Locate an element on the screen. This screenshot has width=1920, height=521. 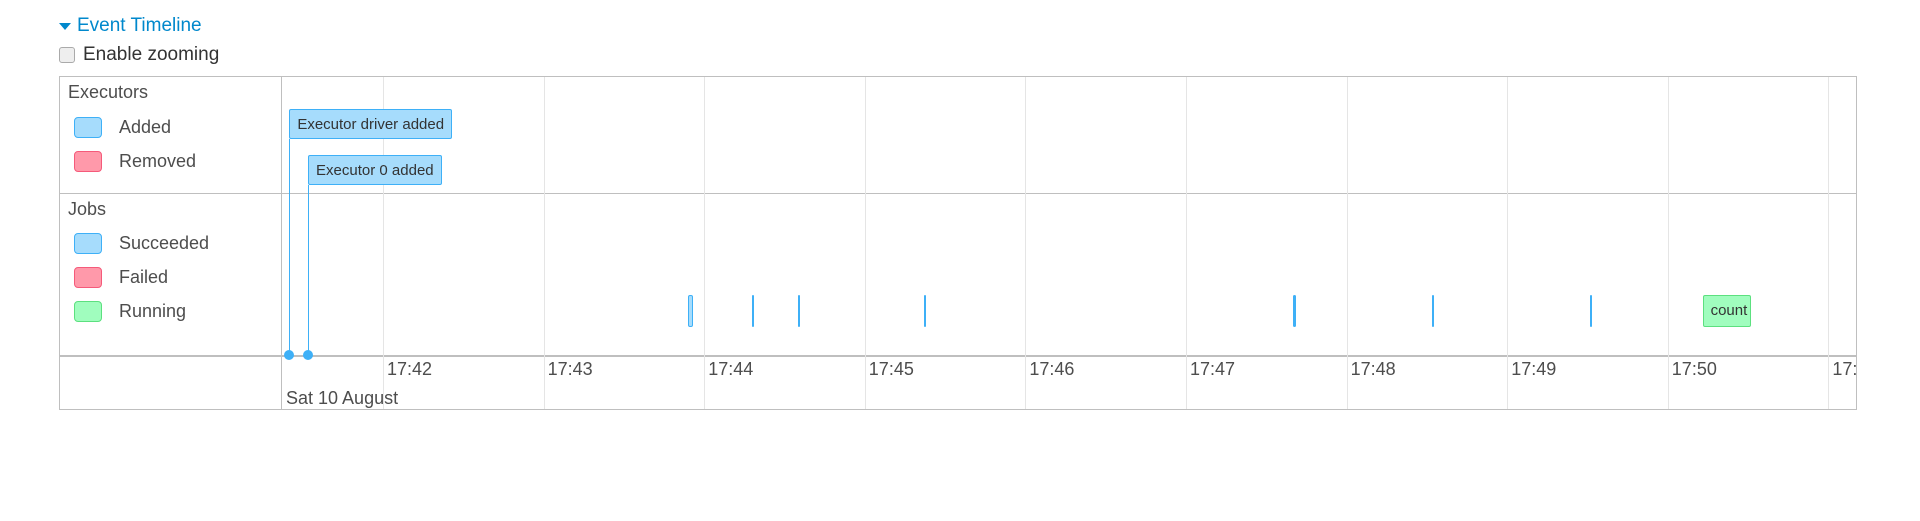
axis-tick-label: 17:51 is located at coordinates (1844, 369).